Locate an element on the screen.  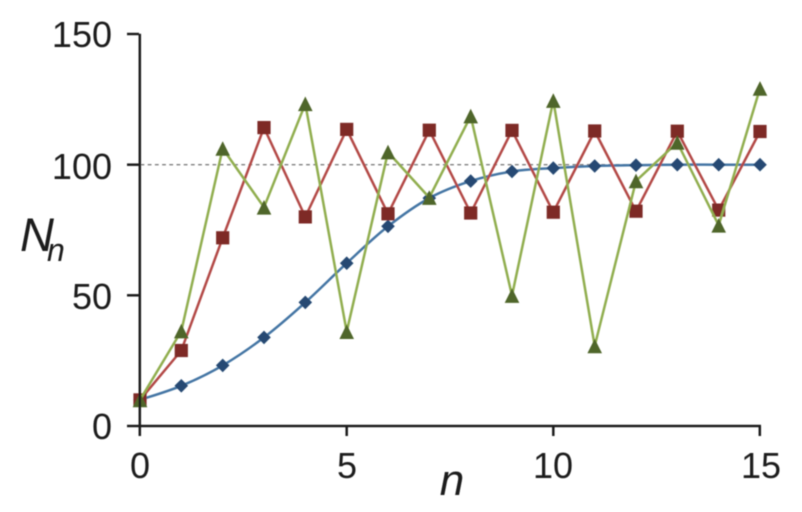
svg-text: N is located at coordinates (37, 234).